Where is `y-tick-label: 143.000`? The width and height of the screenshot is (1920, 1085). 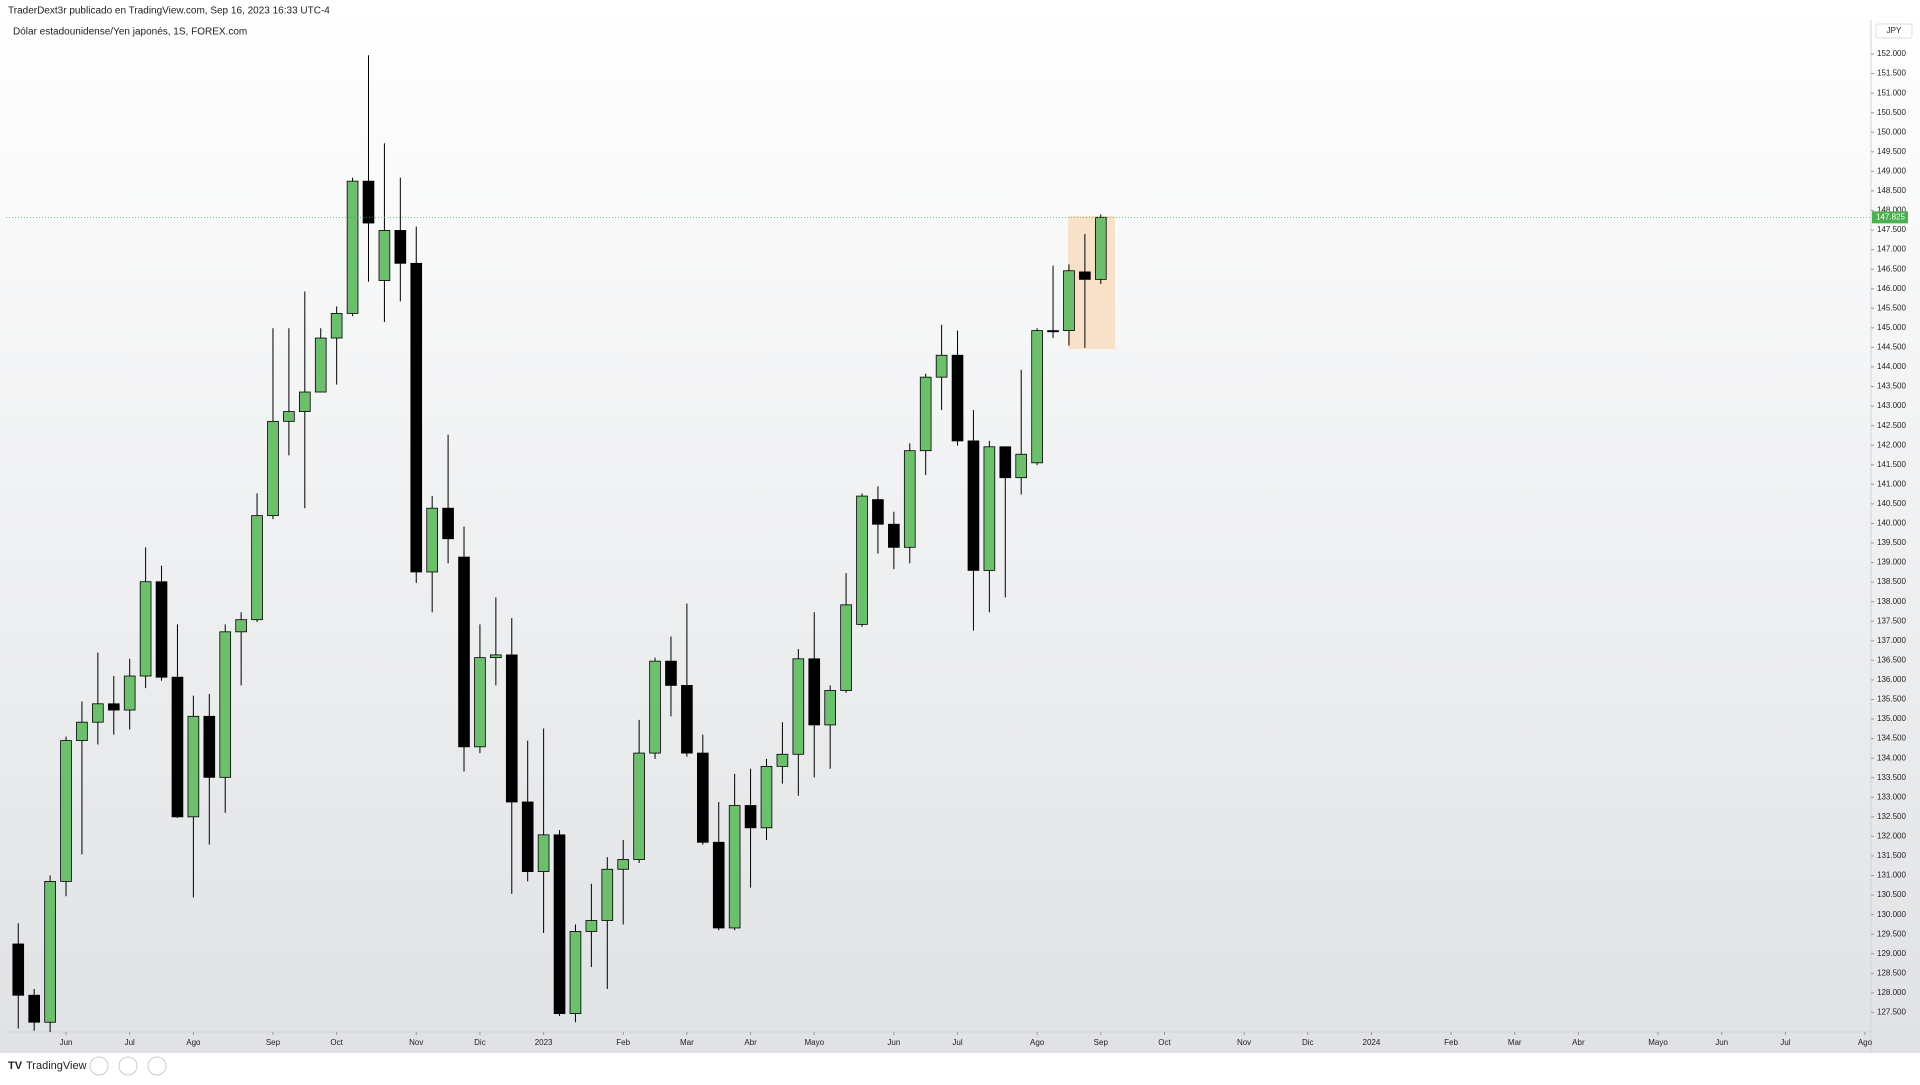
y-tick-label: 143.000 is located at coordinates (1891, 405).